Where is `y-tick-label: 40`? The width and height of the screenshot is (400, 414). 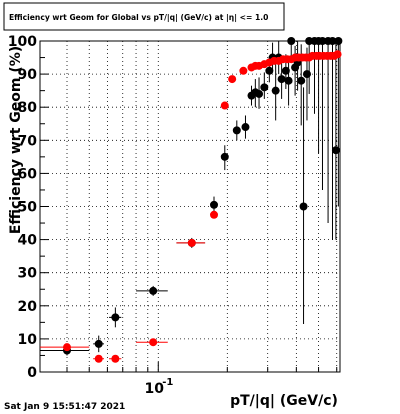 y-tick-label: 40 is located at coordinates (28, 241).